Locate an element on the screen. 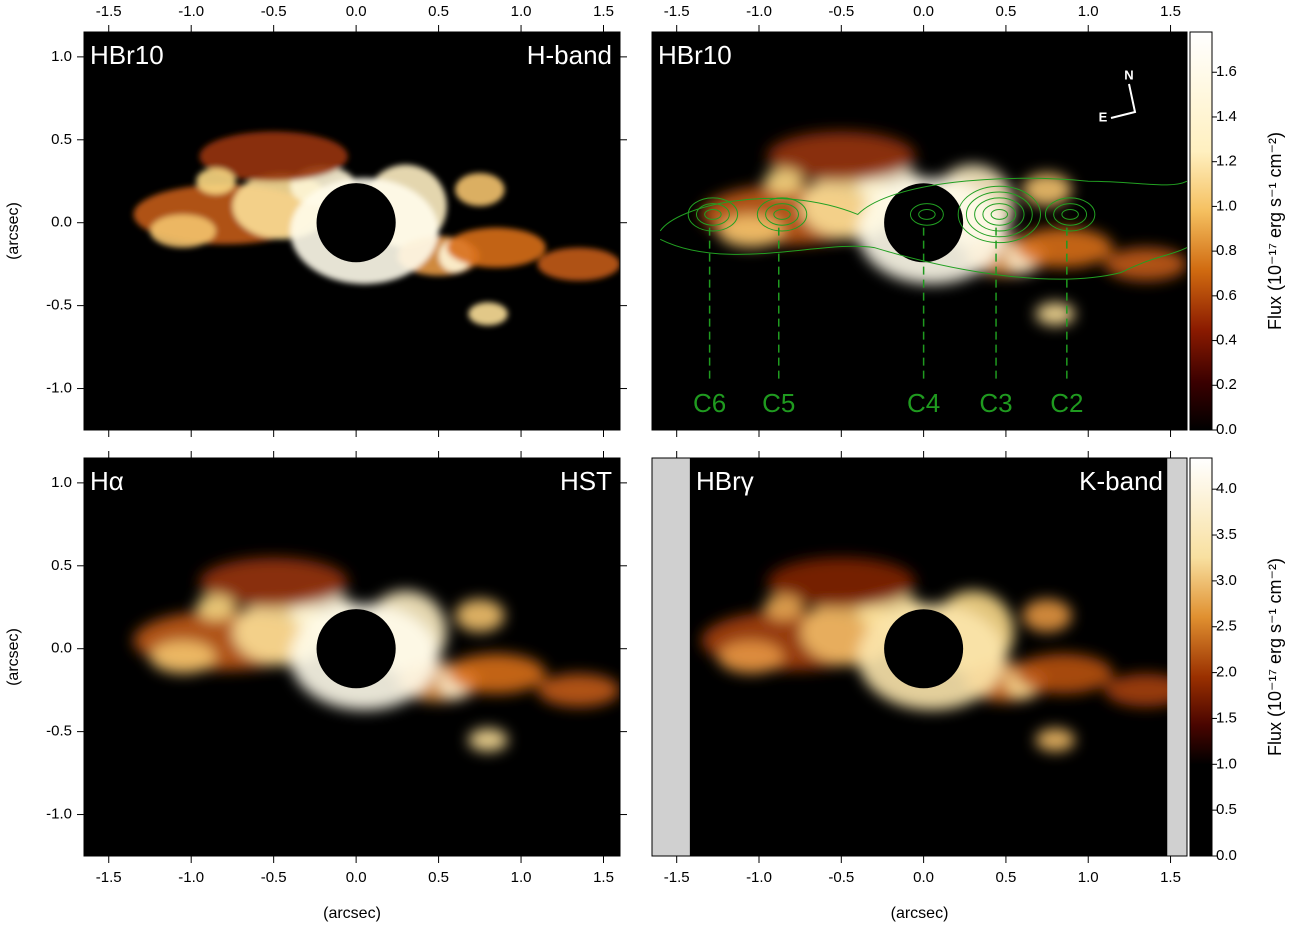 This screenshot has height=926, width=1290. y-tick-label: 0.5 is located at coordinates (61, 139).